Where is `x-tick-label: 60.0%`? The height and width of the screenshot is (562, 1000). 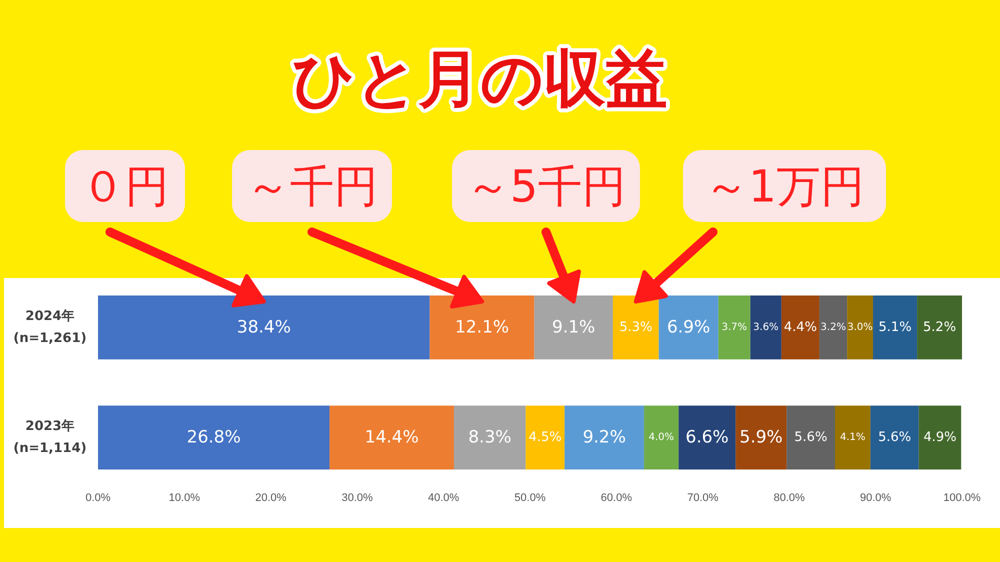
x-tick-label: 60.0% is located at coordinates (616, 498).